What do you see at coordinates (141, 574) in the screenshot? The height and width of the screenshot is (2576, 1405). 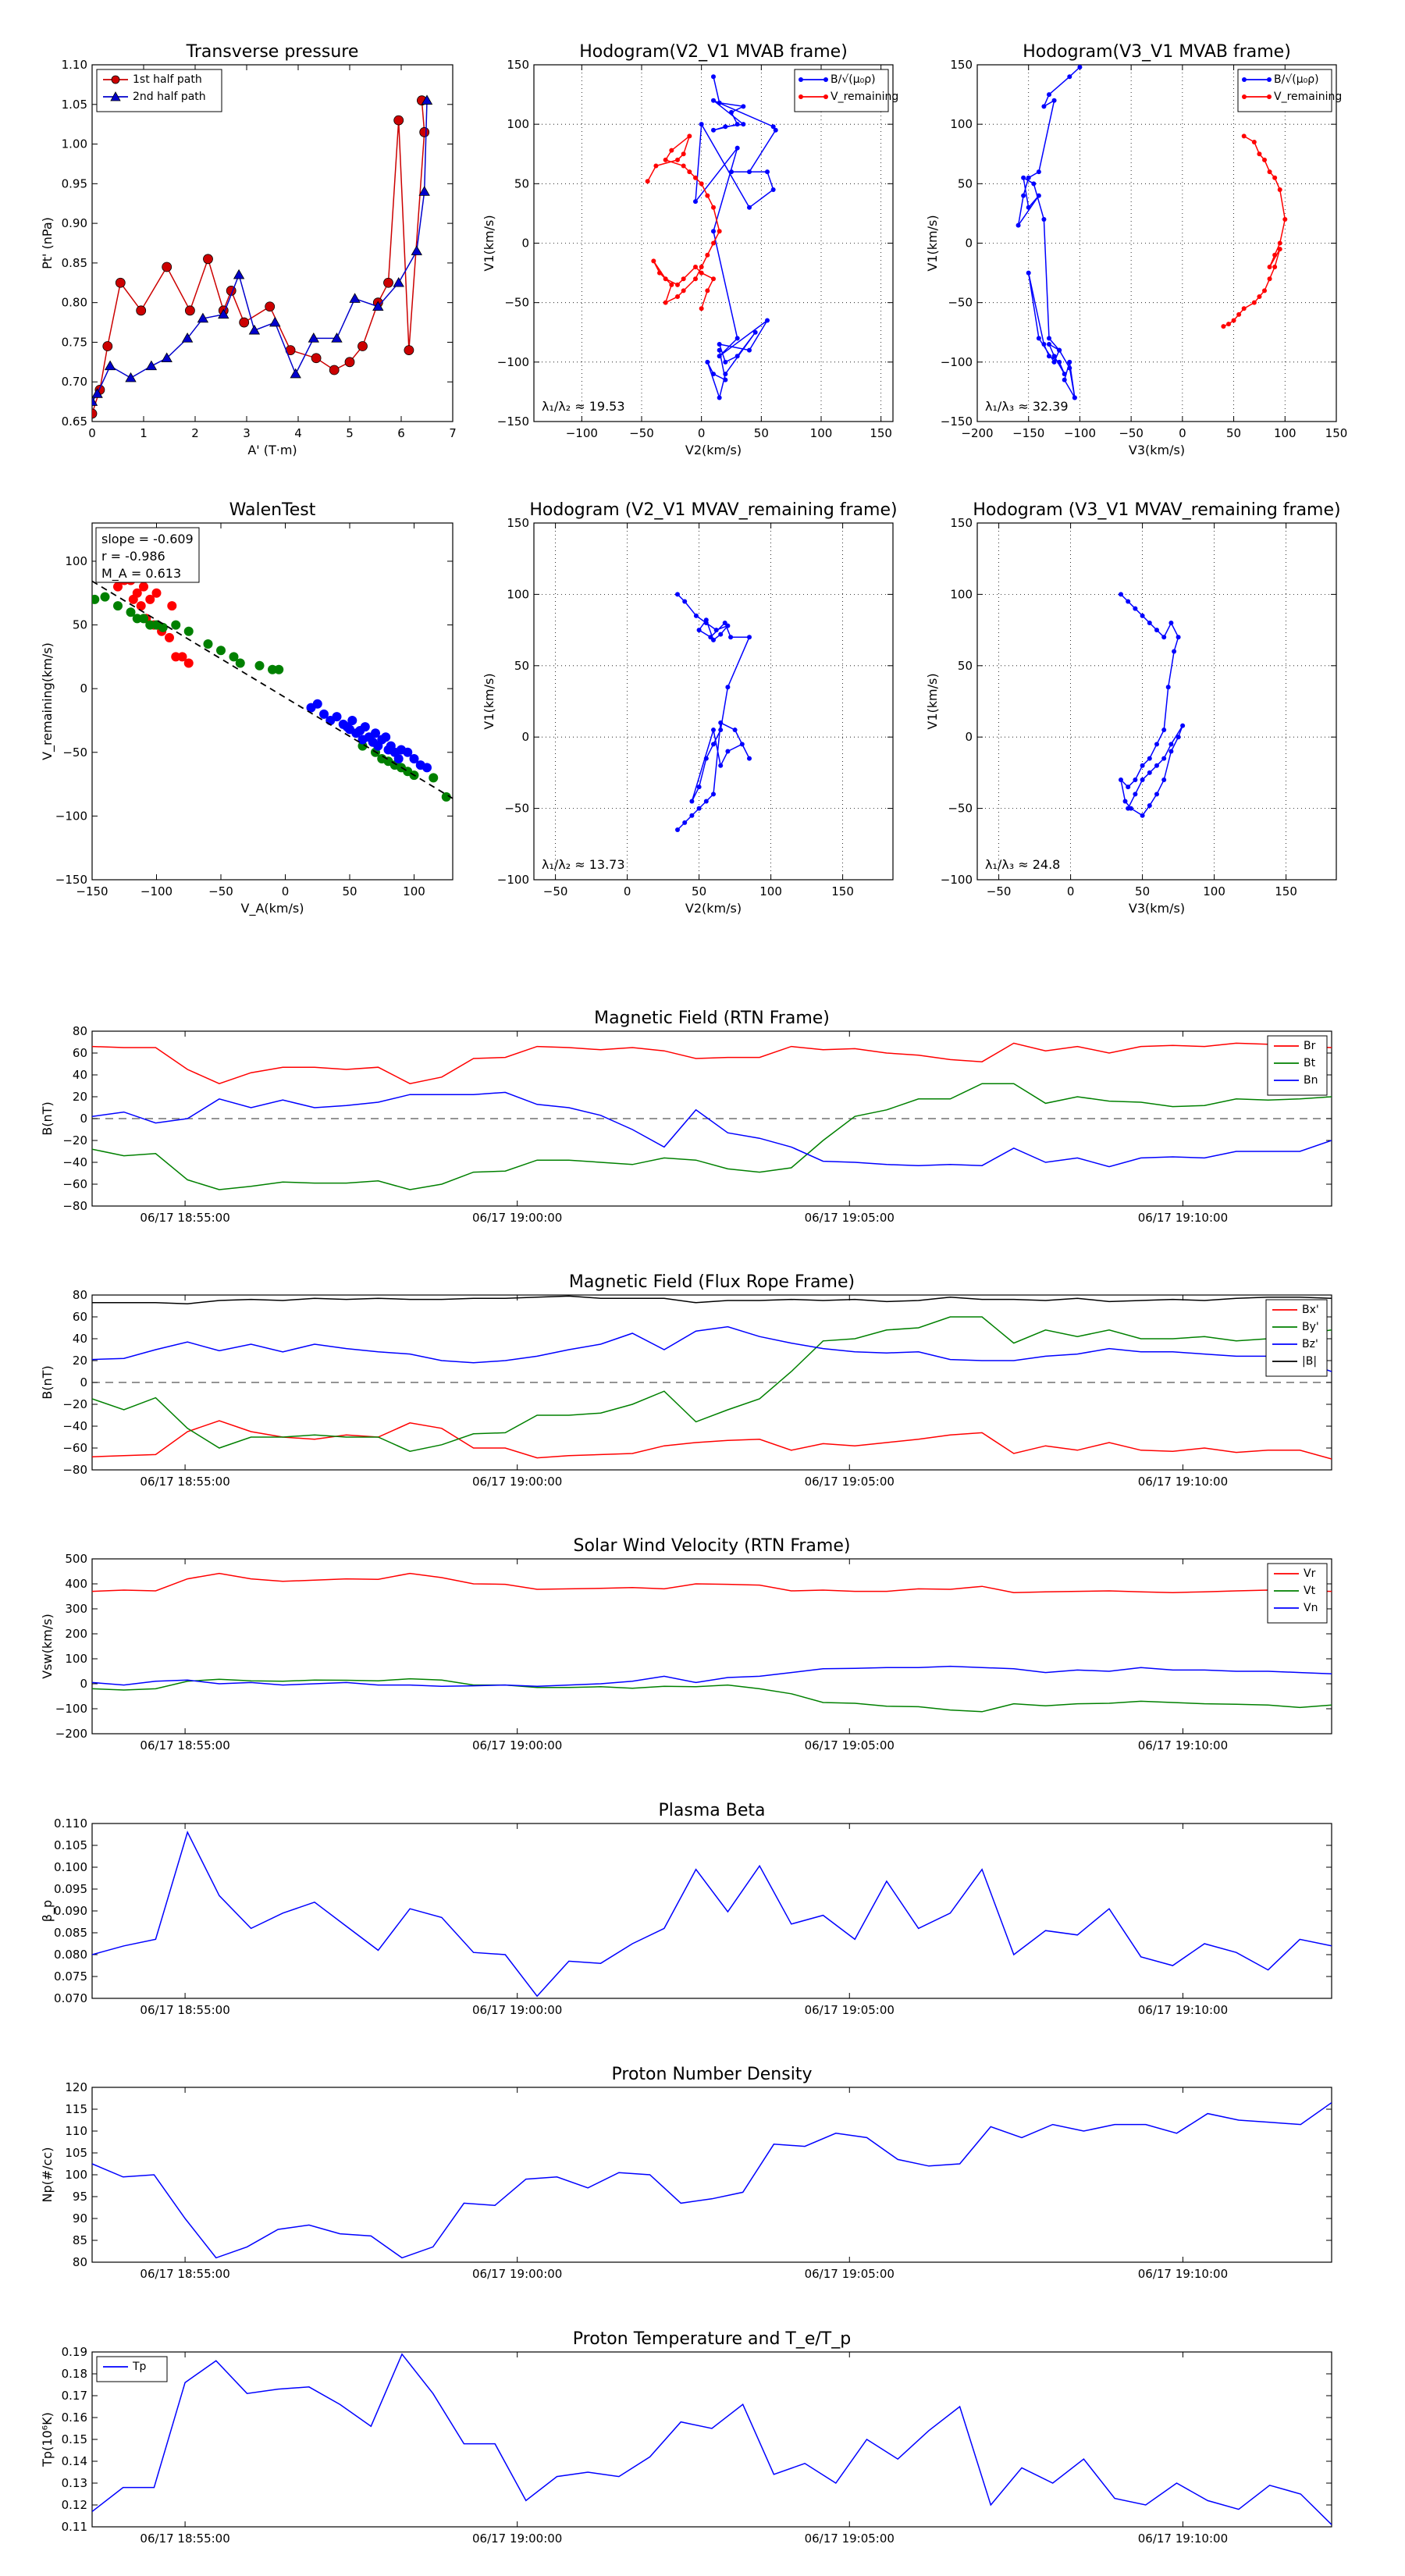 I see `annotation-text: M_A = 0.613` at bounding box center [141, 574].